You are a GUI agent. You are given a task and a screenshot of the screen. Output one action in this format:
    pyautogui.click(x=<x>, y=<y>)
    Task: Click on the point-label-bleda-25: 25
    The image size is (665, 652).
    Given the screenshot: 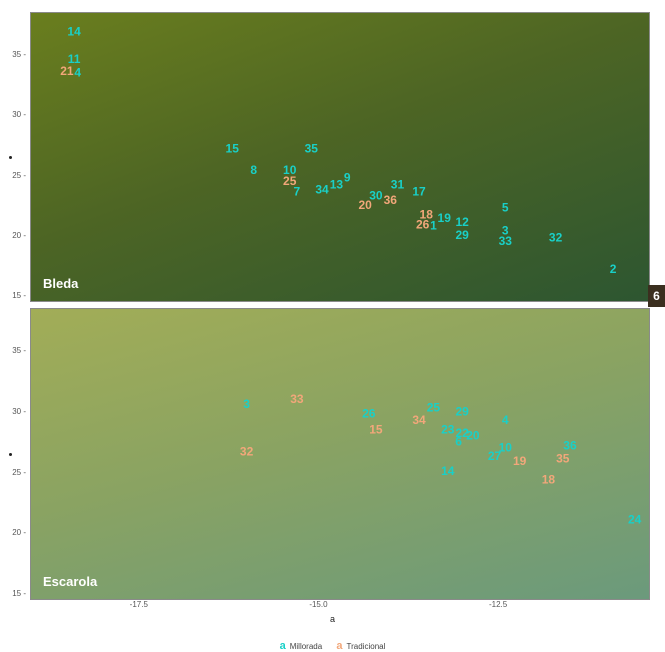 What is the action you would take?
    pyautogui.click(x=290, y=181)
    